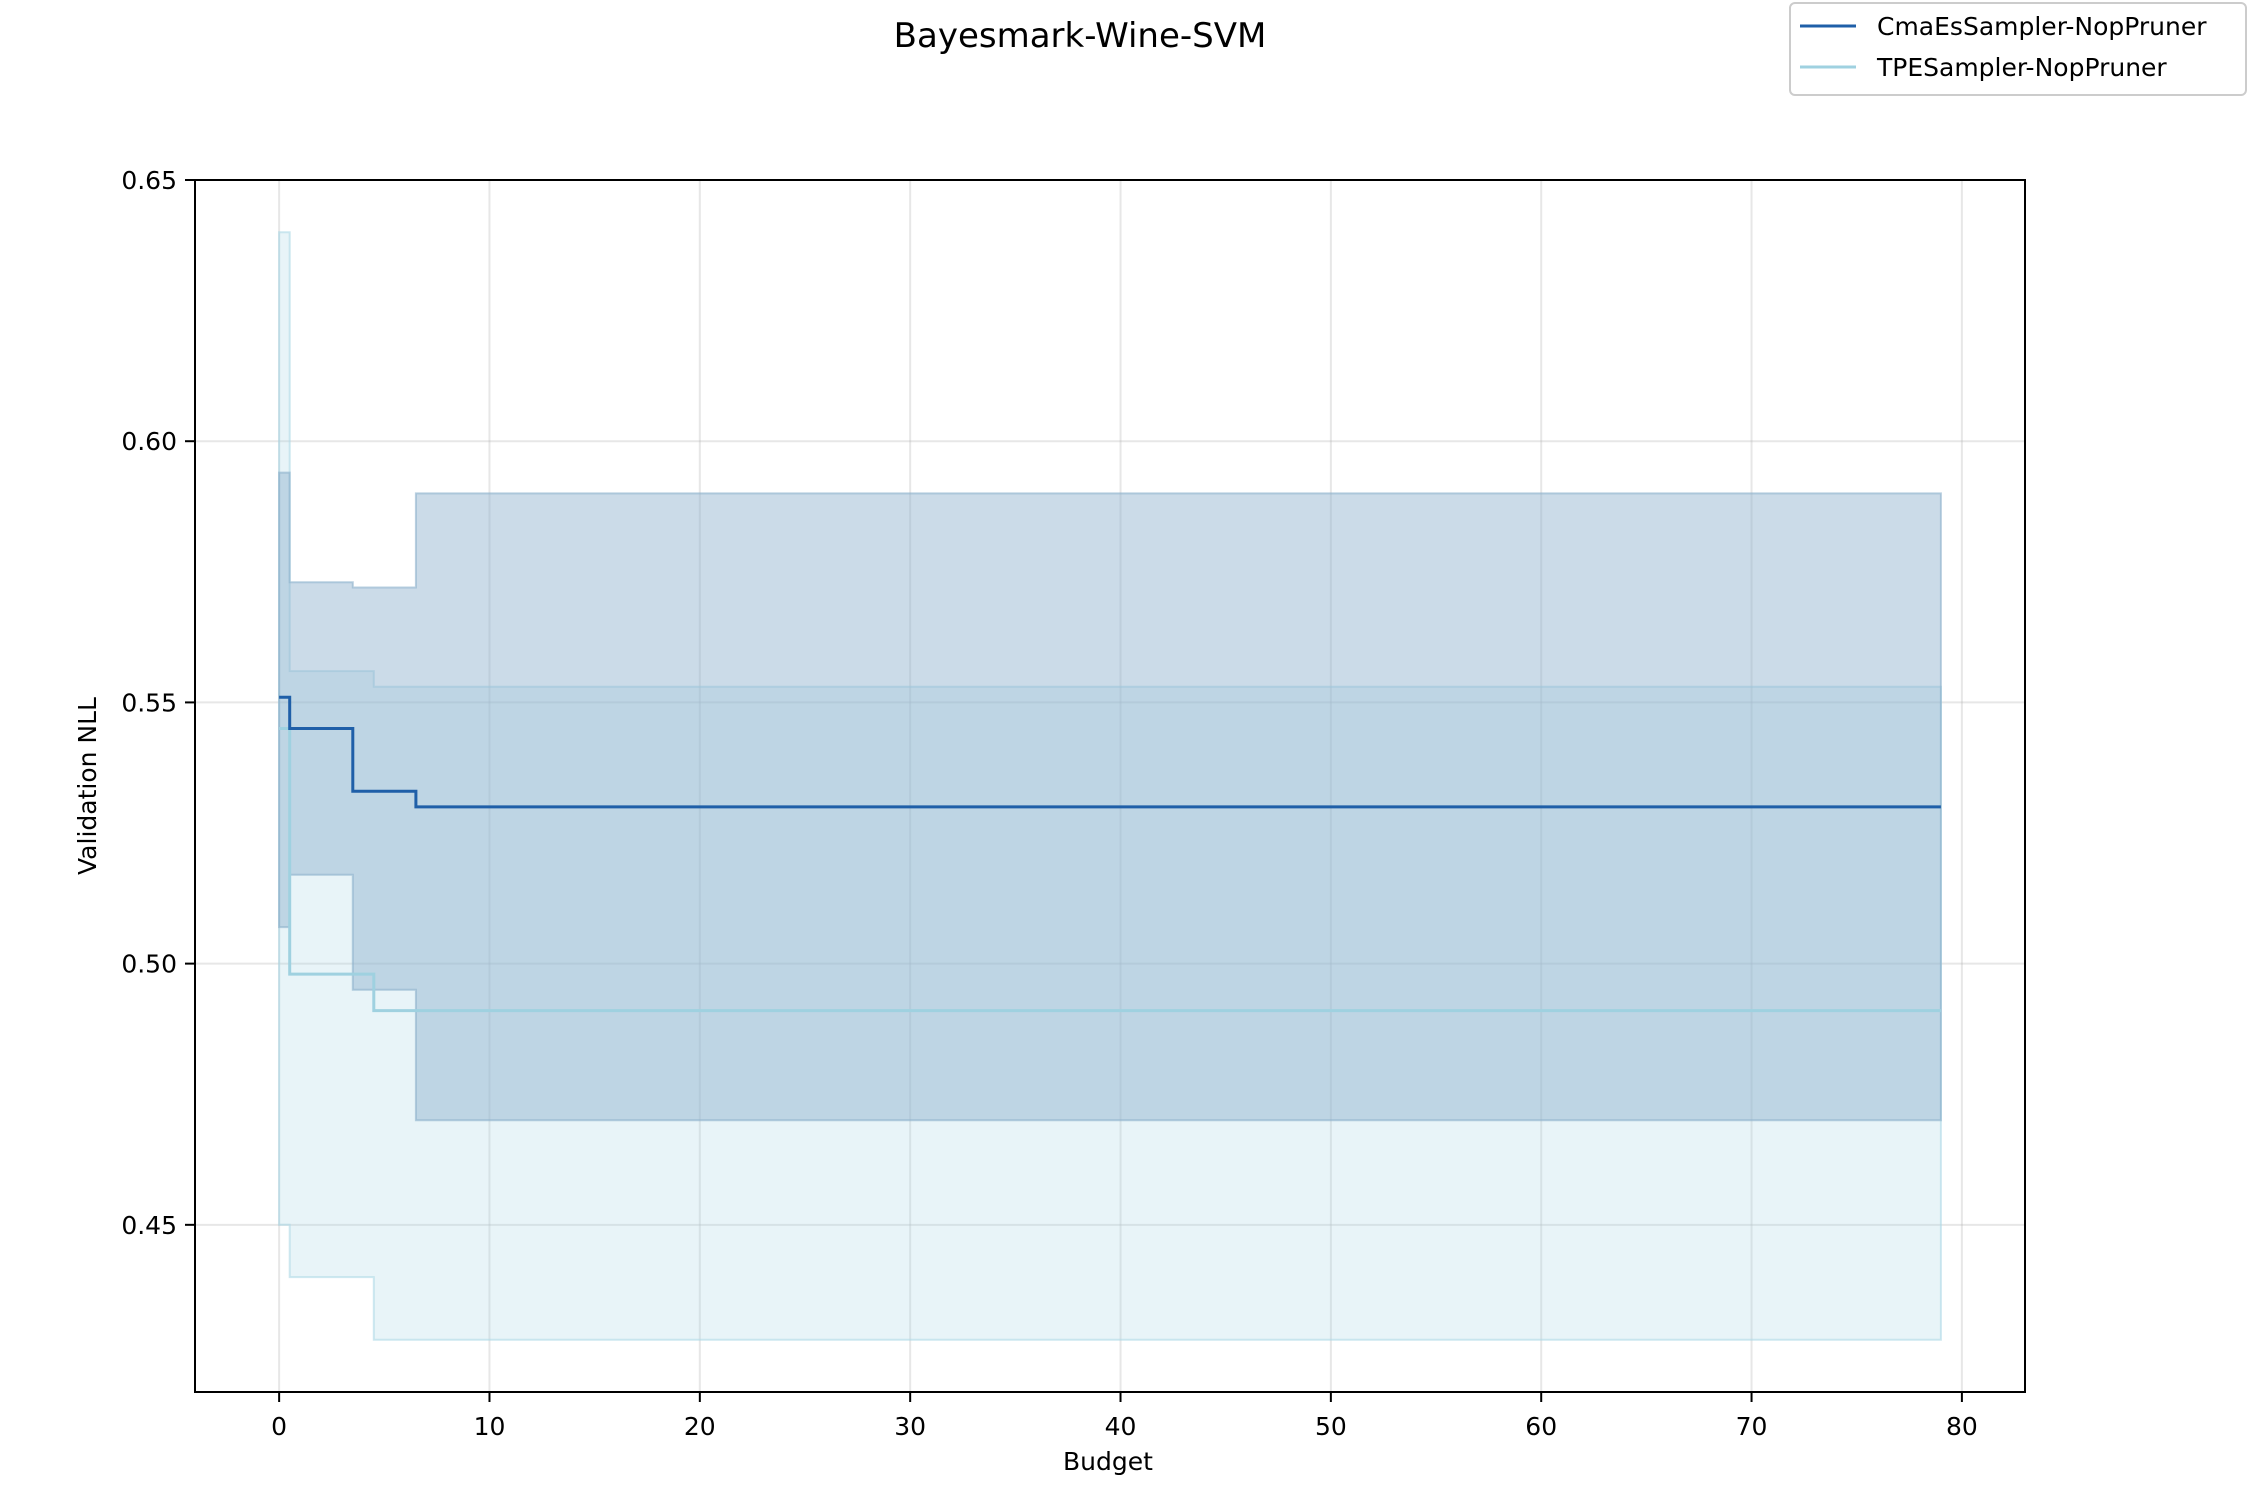 Image resolution: width=2250 pixels, height=1498 pixels. I want to click on series-line-cmaes, so click(1110, 752).